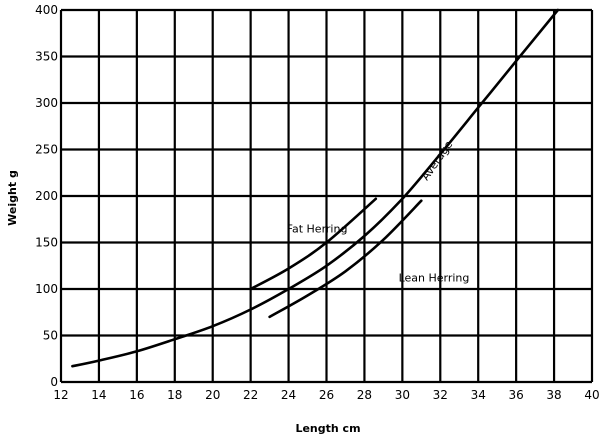 The image size is (599, 437). What do you see at coordinates (46, 10) in the screenshot?
I see `y-tick-label: 400` at bounding box center [46, 10].